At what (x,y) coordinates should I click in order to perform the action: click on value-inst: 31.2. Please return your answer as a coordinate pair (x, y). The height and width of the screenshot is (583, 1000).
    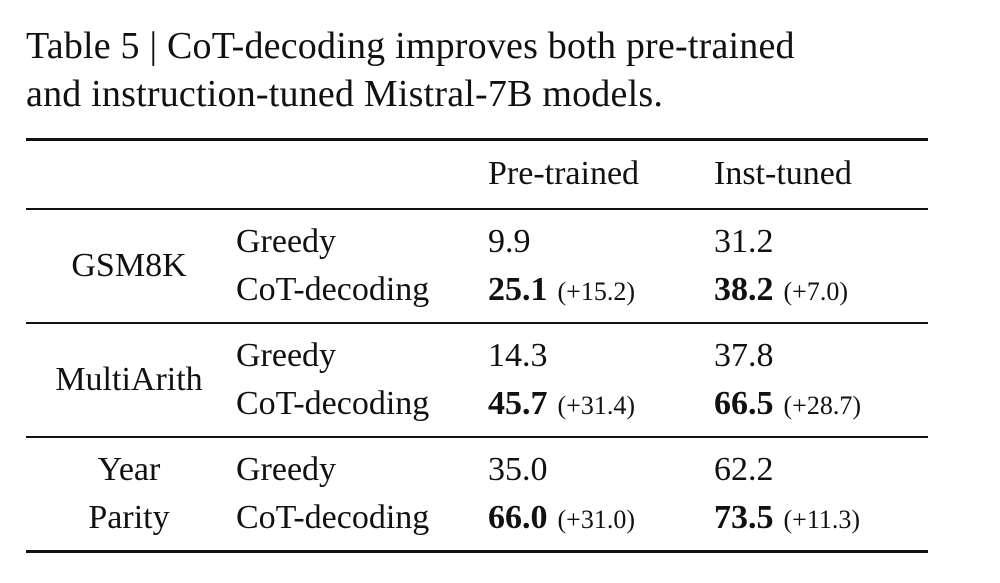
    Looking at the image, I should click on (744, 241).